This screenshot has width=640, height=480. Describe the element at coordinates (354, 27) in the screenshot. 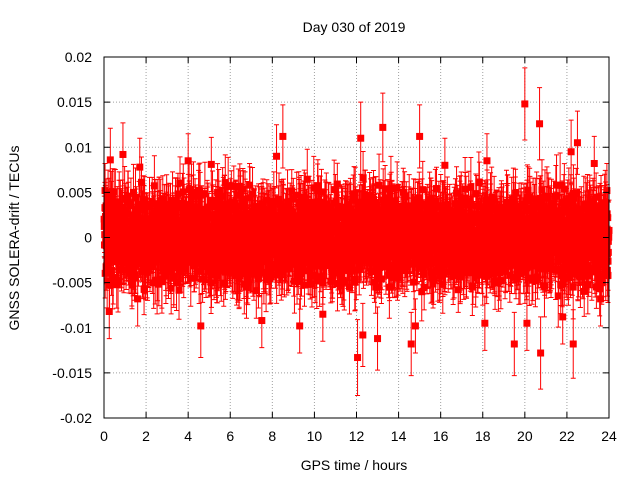

I see `chart-title: Day 030 of 2019` at that location.